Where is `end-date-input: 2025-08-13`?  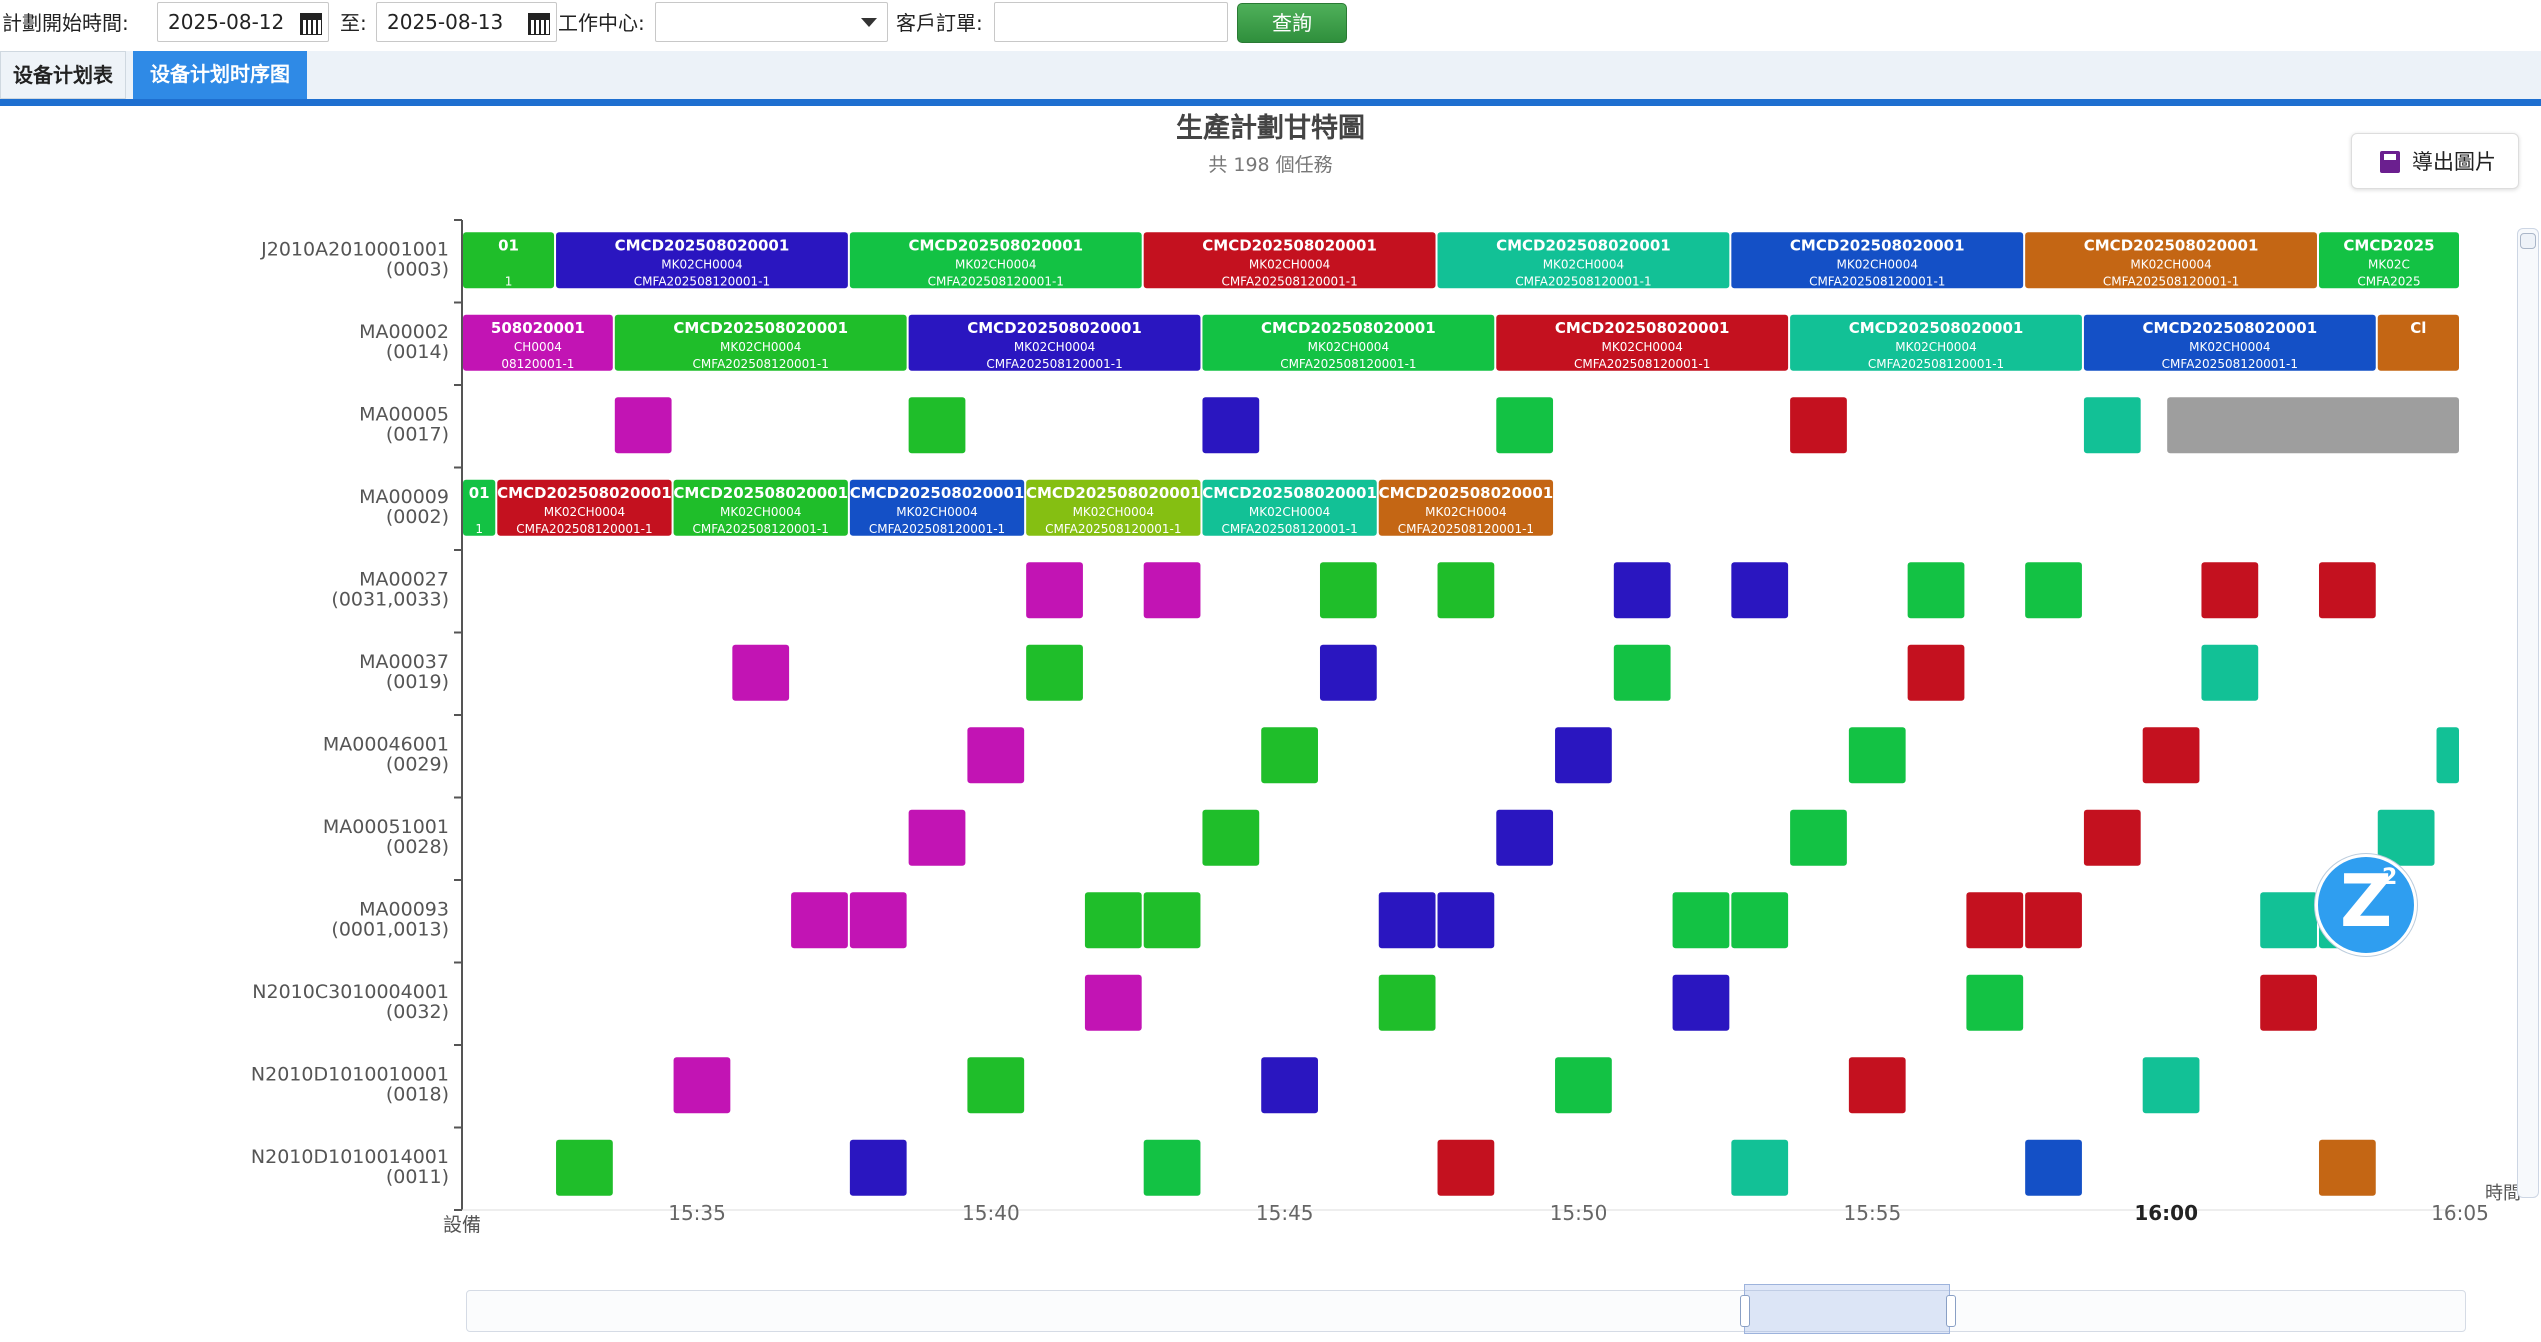 end-date-input: 2025-08-13 is located at coordinates (466, 22).